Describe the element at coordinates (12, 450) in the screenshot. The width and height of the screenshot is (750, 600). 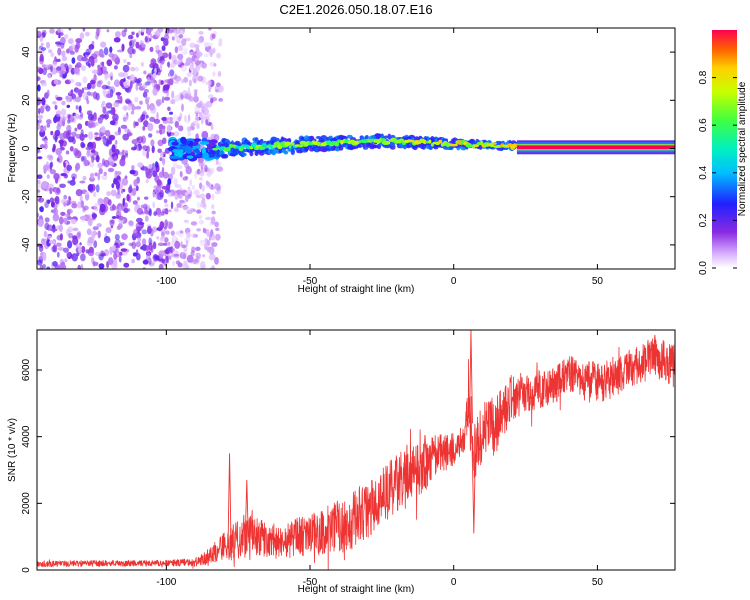
I see `snr-ylabel: SNR (10 * v/v)` at that location.